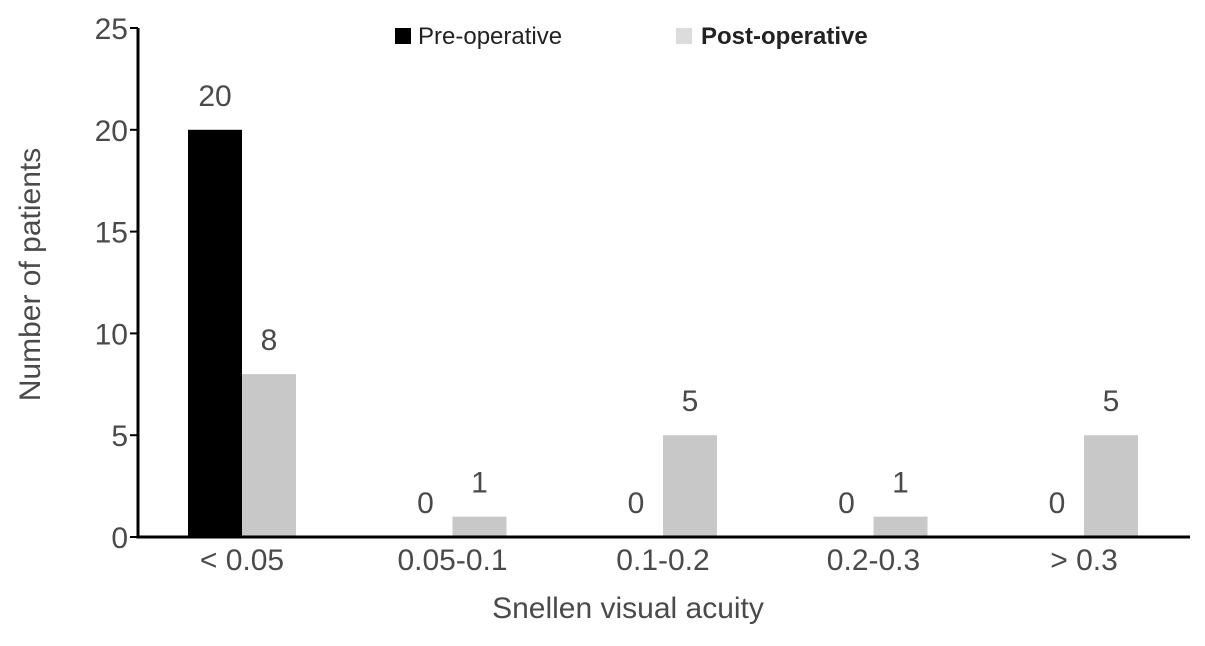  Describe the element at coordinates (30, 274) in the screenshot. I see `y-axis-label: Number of patients` at that location.